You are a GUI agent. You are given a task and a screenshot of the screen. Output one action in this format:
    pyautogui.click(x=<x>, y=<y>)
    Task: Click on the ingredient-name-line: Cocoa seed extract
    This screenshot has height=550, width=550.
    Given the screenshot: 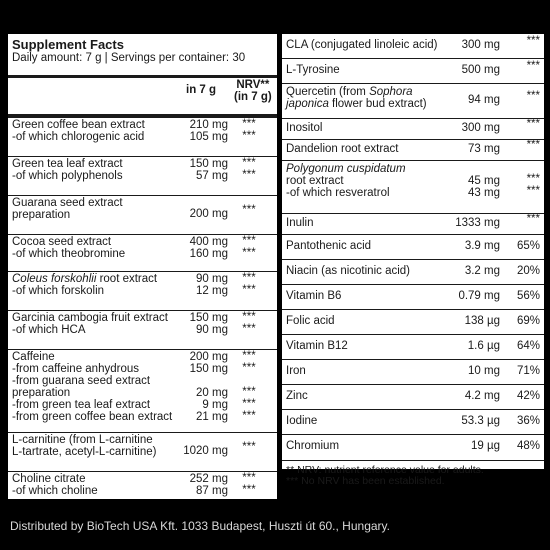 What is the action you would take?
    pyautogui.click(x=62, y=242)
    